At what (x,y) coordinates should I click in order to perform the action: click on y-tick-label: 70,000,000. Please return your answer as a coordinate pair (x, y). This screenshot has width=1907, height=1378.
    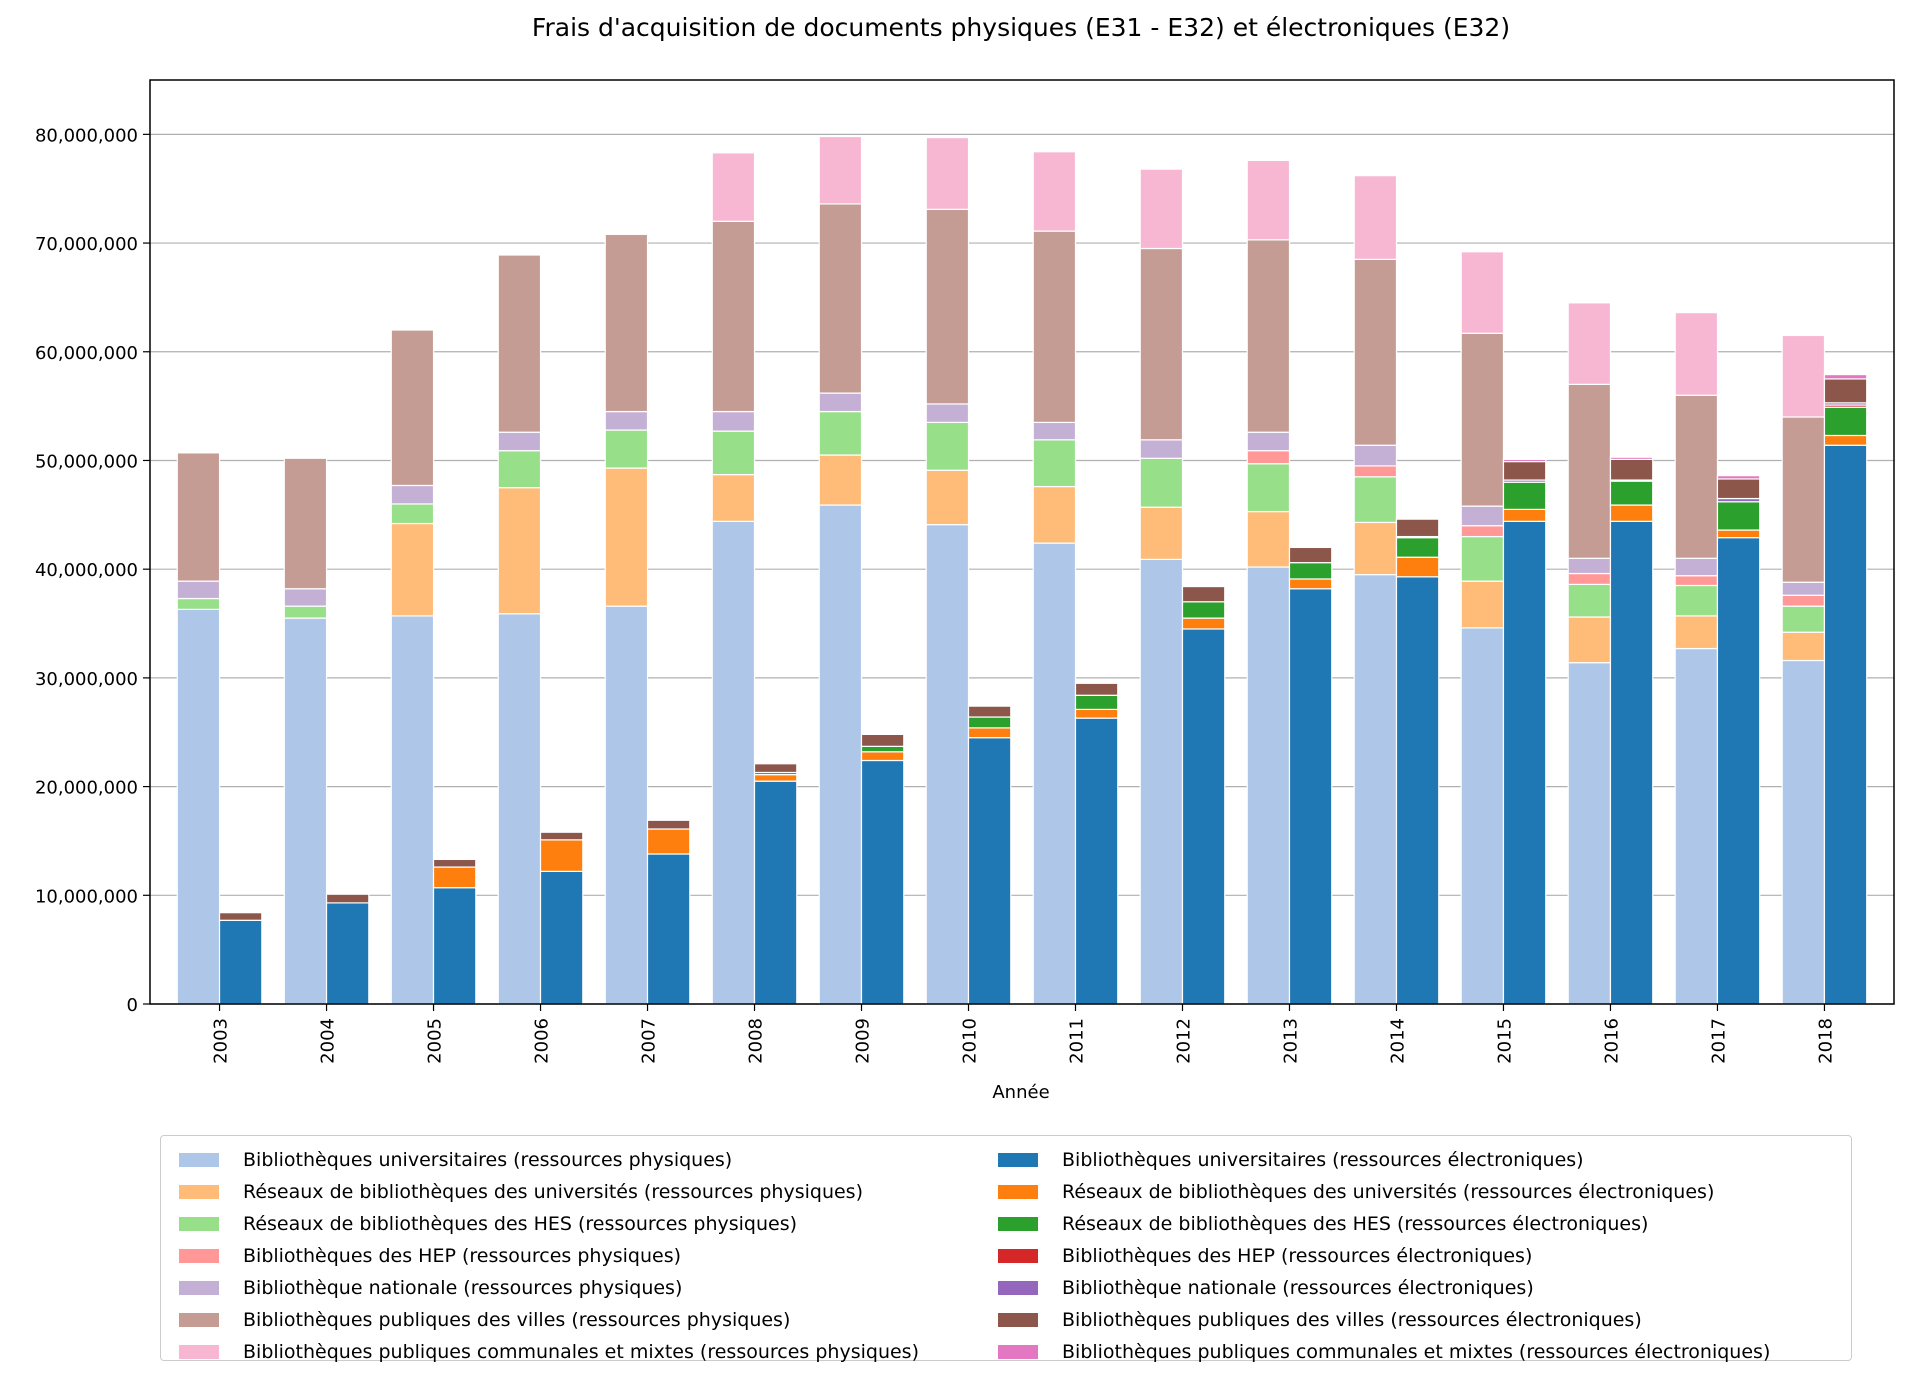
    Looking at the image, I should click on (86, 244).